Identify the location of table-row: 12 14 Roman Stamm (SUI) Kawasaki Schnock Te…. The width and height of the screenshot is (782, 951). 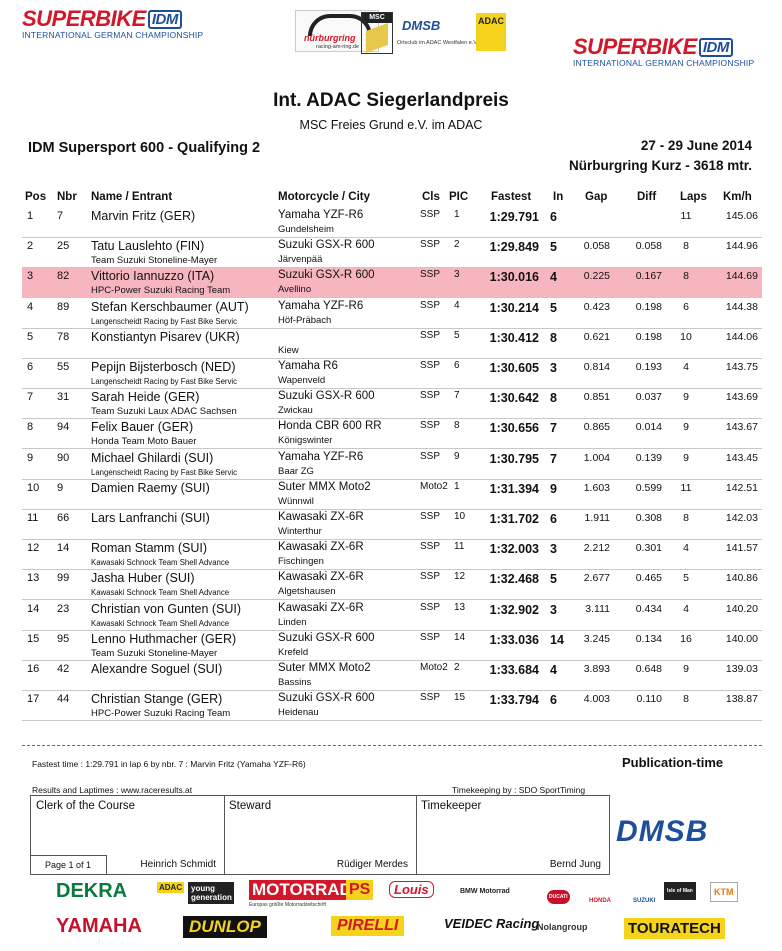
(392, 555).